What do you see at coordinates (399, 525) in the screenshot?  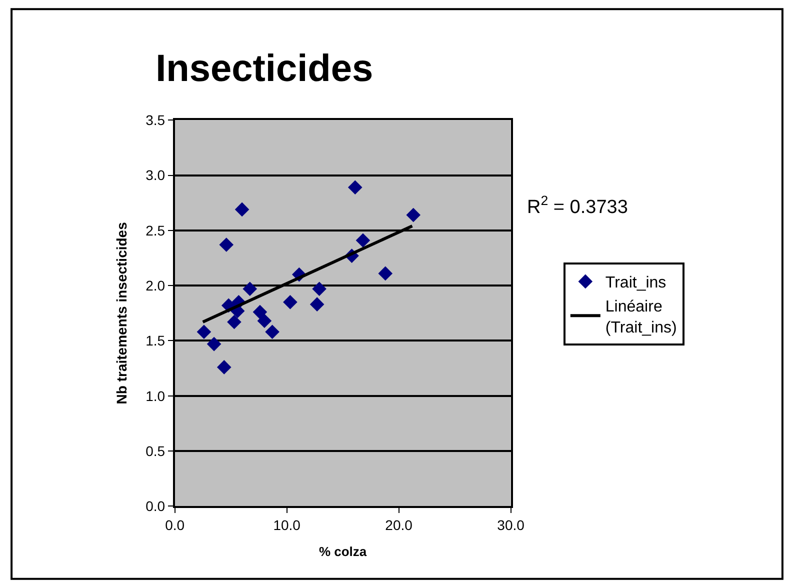 I see `x-tick-label: 20.0` at bounding box center [399, 525].